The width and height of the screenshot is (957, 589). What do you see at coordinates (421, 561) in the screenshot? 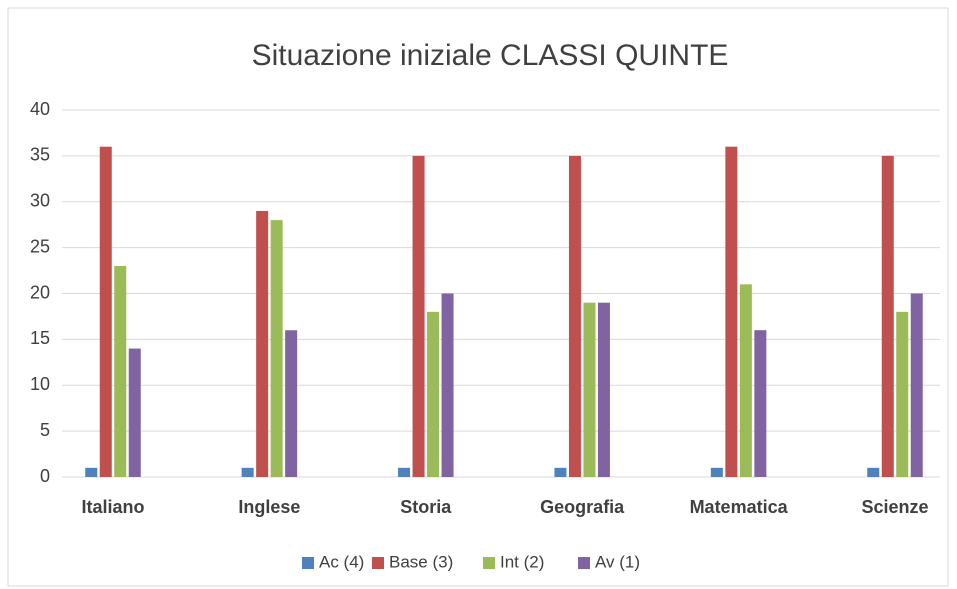
I see `legend-label: Base (3)` at bounding box center [421, 561].